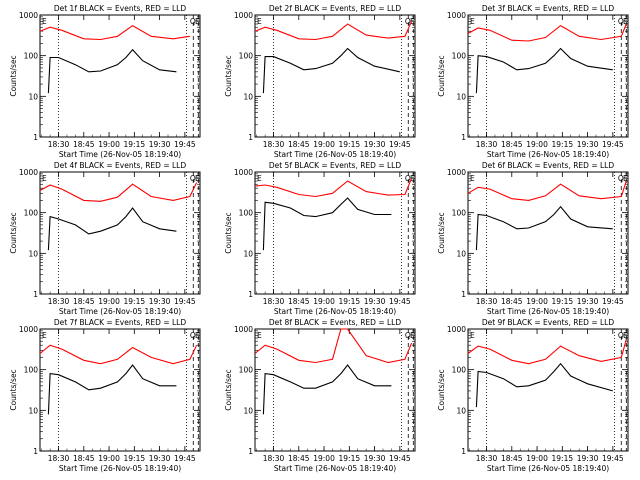 Image resolution: width=640 pixels, height=480 pixels. What do you see at coordinates (548, 8) in the screenshot?
I see `chart-title: Det 3f BLACK = Events, RED = LLD` at bounding box center [548, 8].